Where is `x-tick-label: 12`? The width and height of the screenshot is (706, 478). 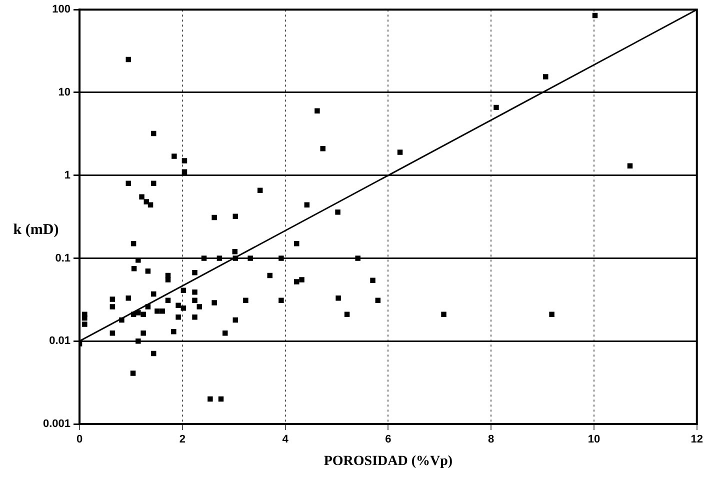 x-tick-label: 12 is located at coordinates (697, 440).